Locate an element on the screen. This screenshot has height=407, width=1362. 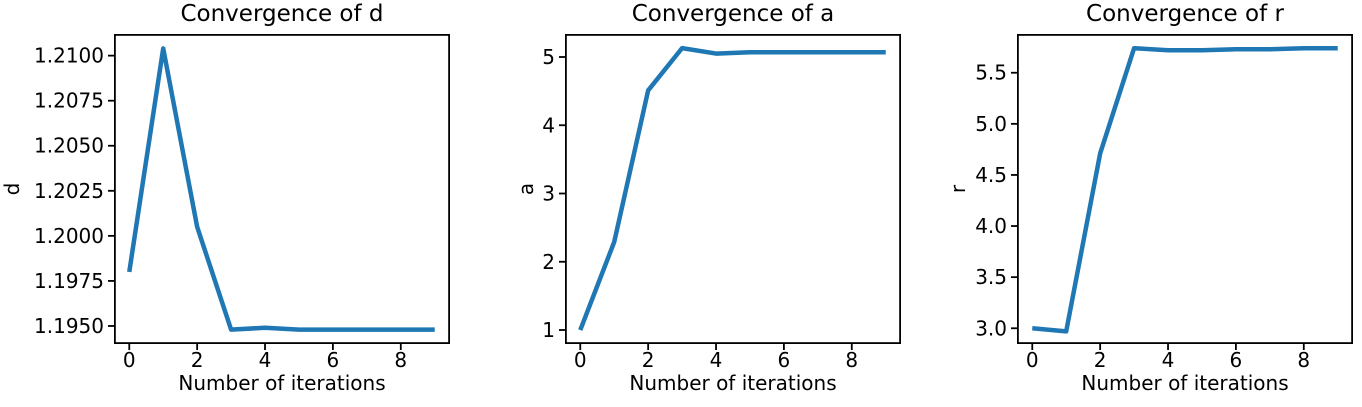
y-tick-label: 1.2000 is located at coordinates (69, 236).